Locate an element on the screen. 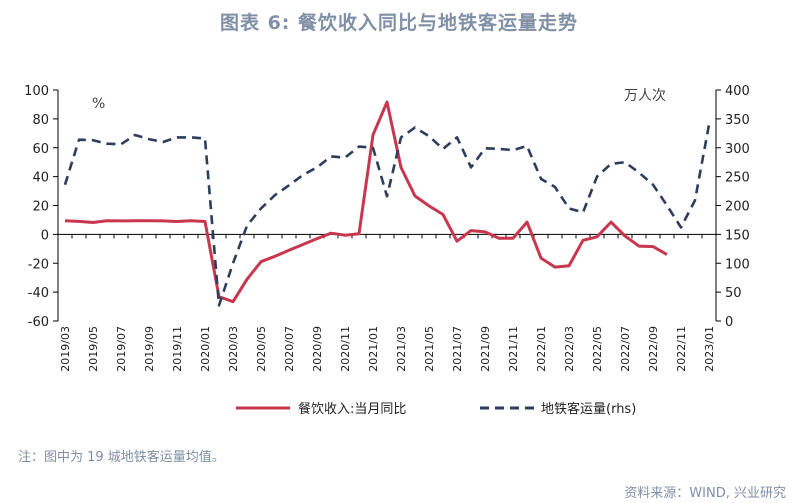  left-y-axis-ticks: 100 80 60 40 20 0 -20 -40 -60 is located at coordinates (41, 207).